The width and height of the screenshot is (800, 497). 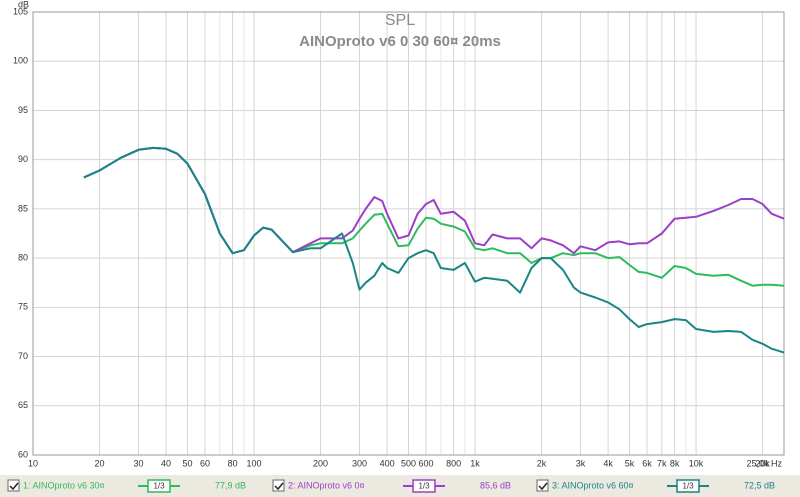 What do you see at coordinates (33, 463) in the screenshot?
I see `x-tick-label: 10` at bounding box center [33, 463].